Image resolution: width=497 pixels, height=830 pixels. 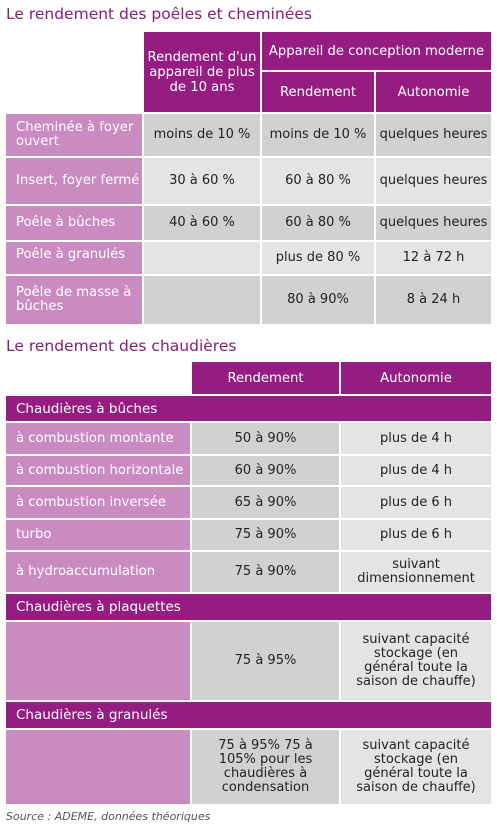 I want to click on cell-rendement: 60 à 90%, so click(x=265, y=470).